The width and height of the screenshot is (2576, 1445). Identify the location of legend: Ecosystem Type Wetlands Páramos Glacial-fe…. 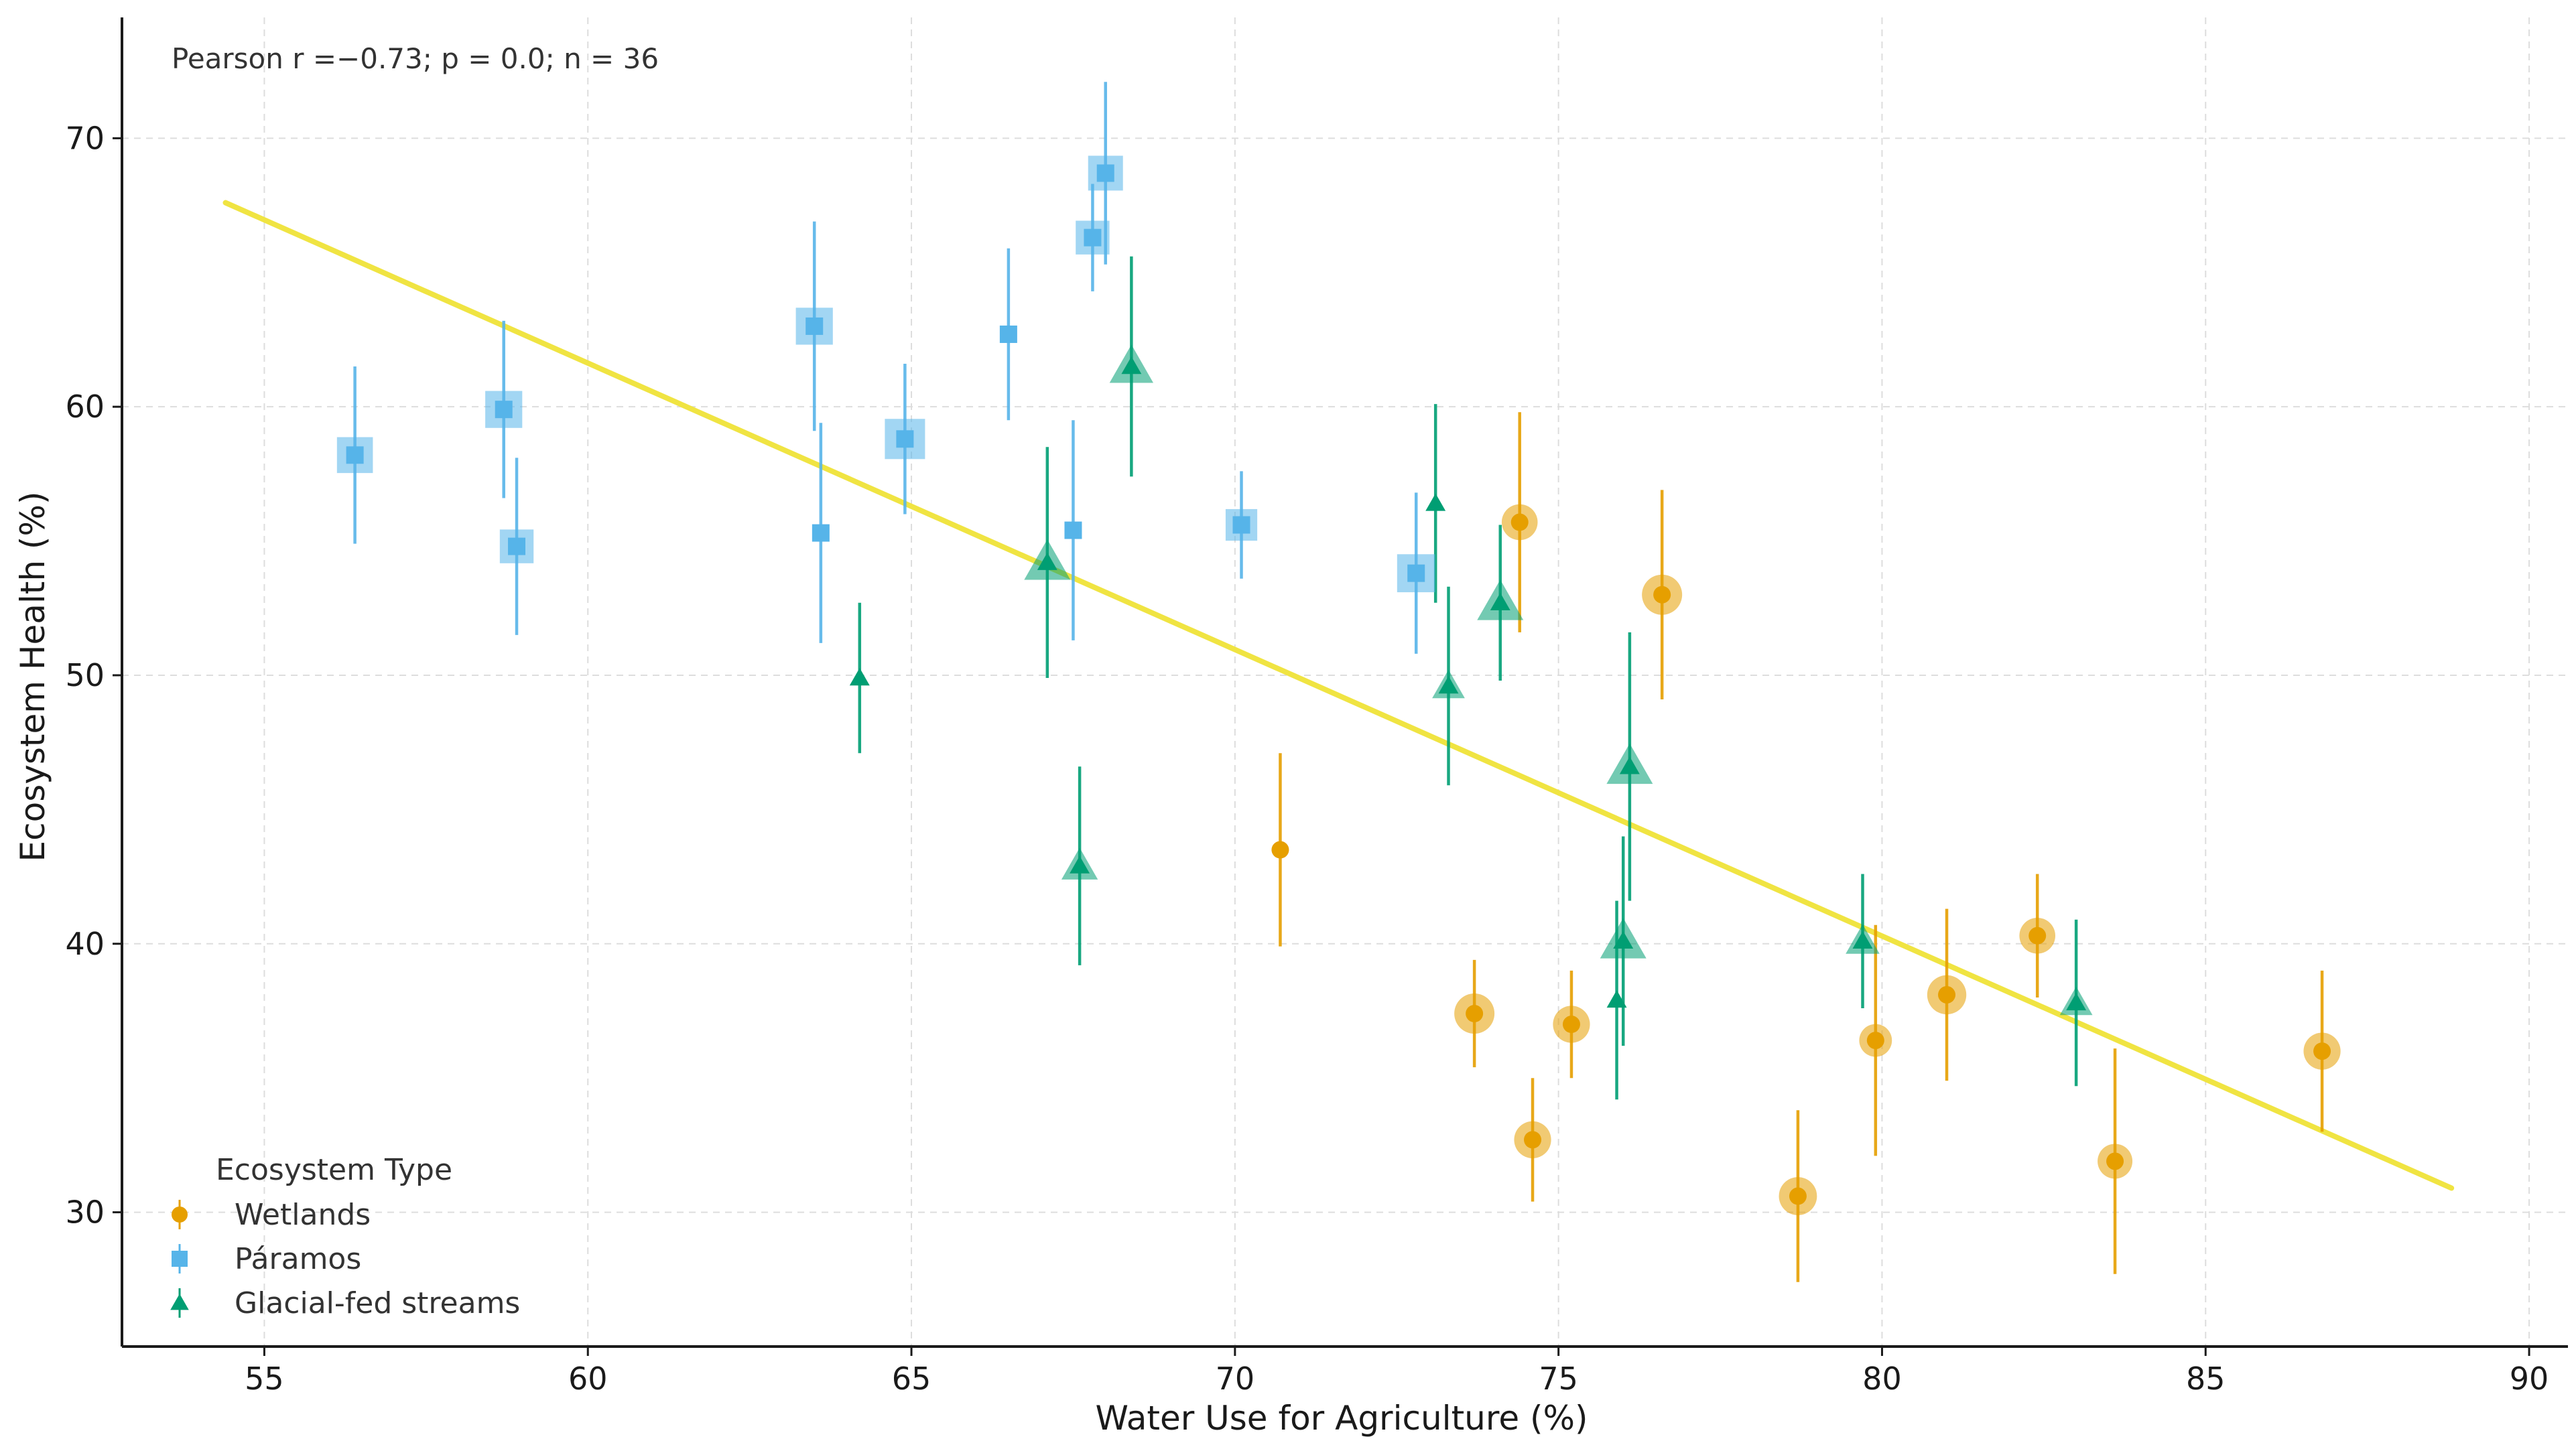
(345, 1236).